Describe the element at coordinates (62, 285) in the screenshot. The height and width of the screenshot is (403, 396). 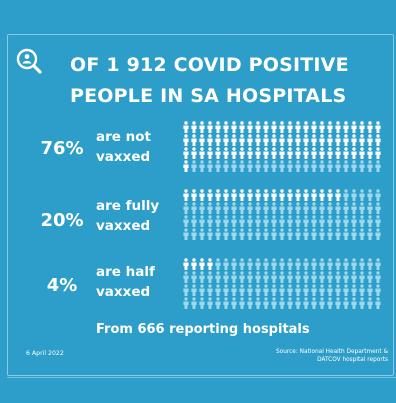
I see `percent-half-vaxxed: 4%` at that location.